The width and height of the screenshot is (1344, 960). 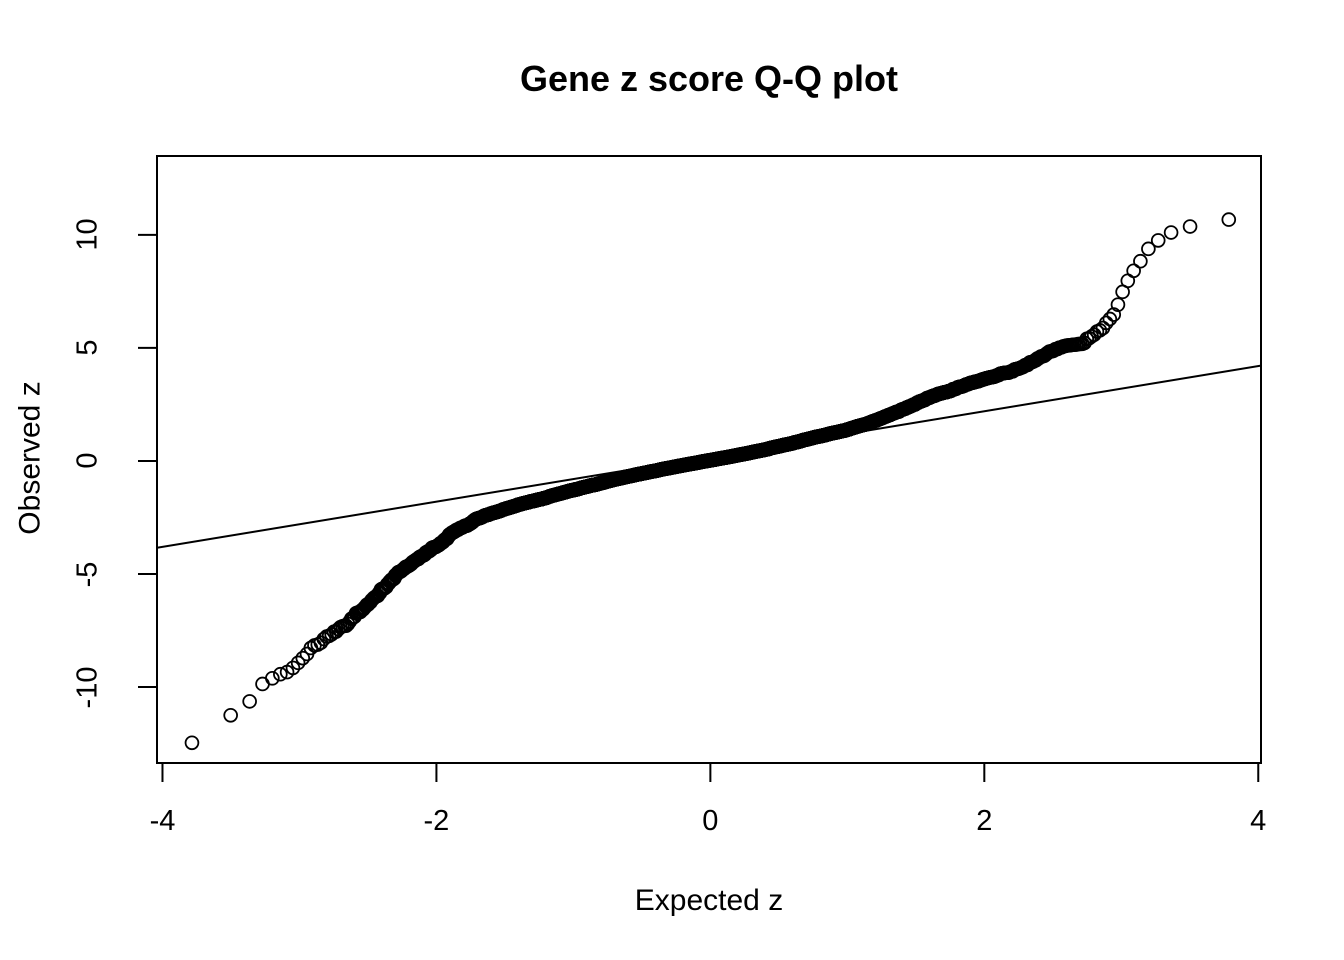 What do you see at coordinates (87, 235) in the screenshot?
I see `y-tick-label: 10` at bounding box center [87, 235].